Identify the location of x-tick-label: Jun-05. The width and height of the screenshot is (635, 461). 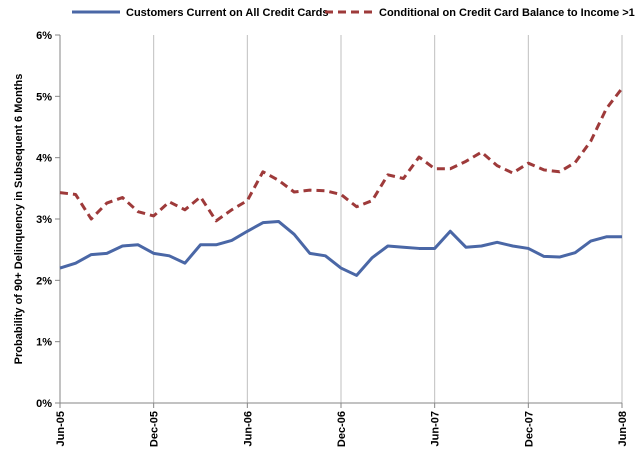
(61, 428).